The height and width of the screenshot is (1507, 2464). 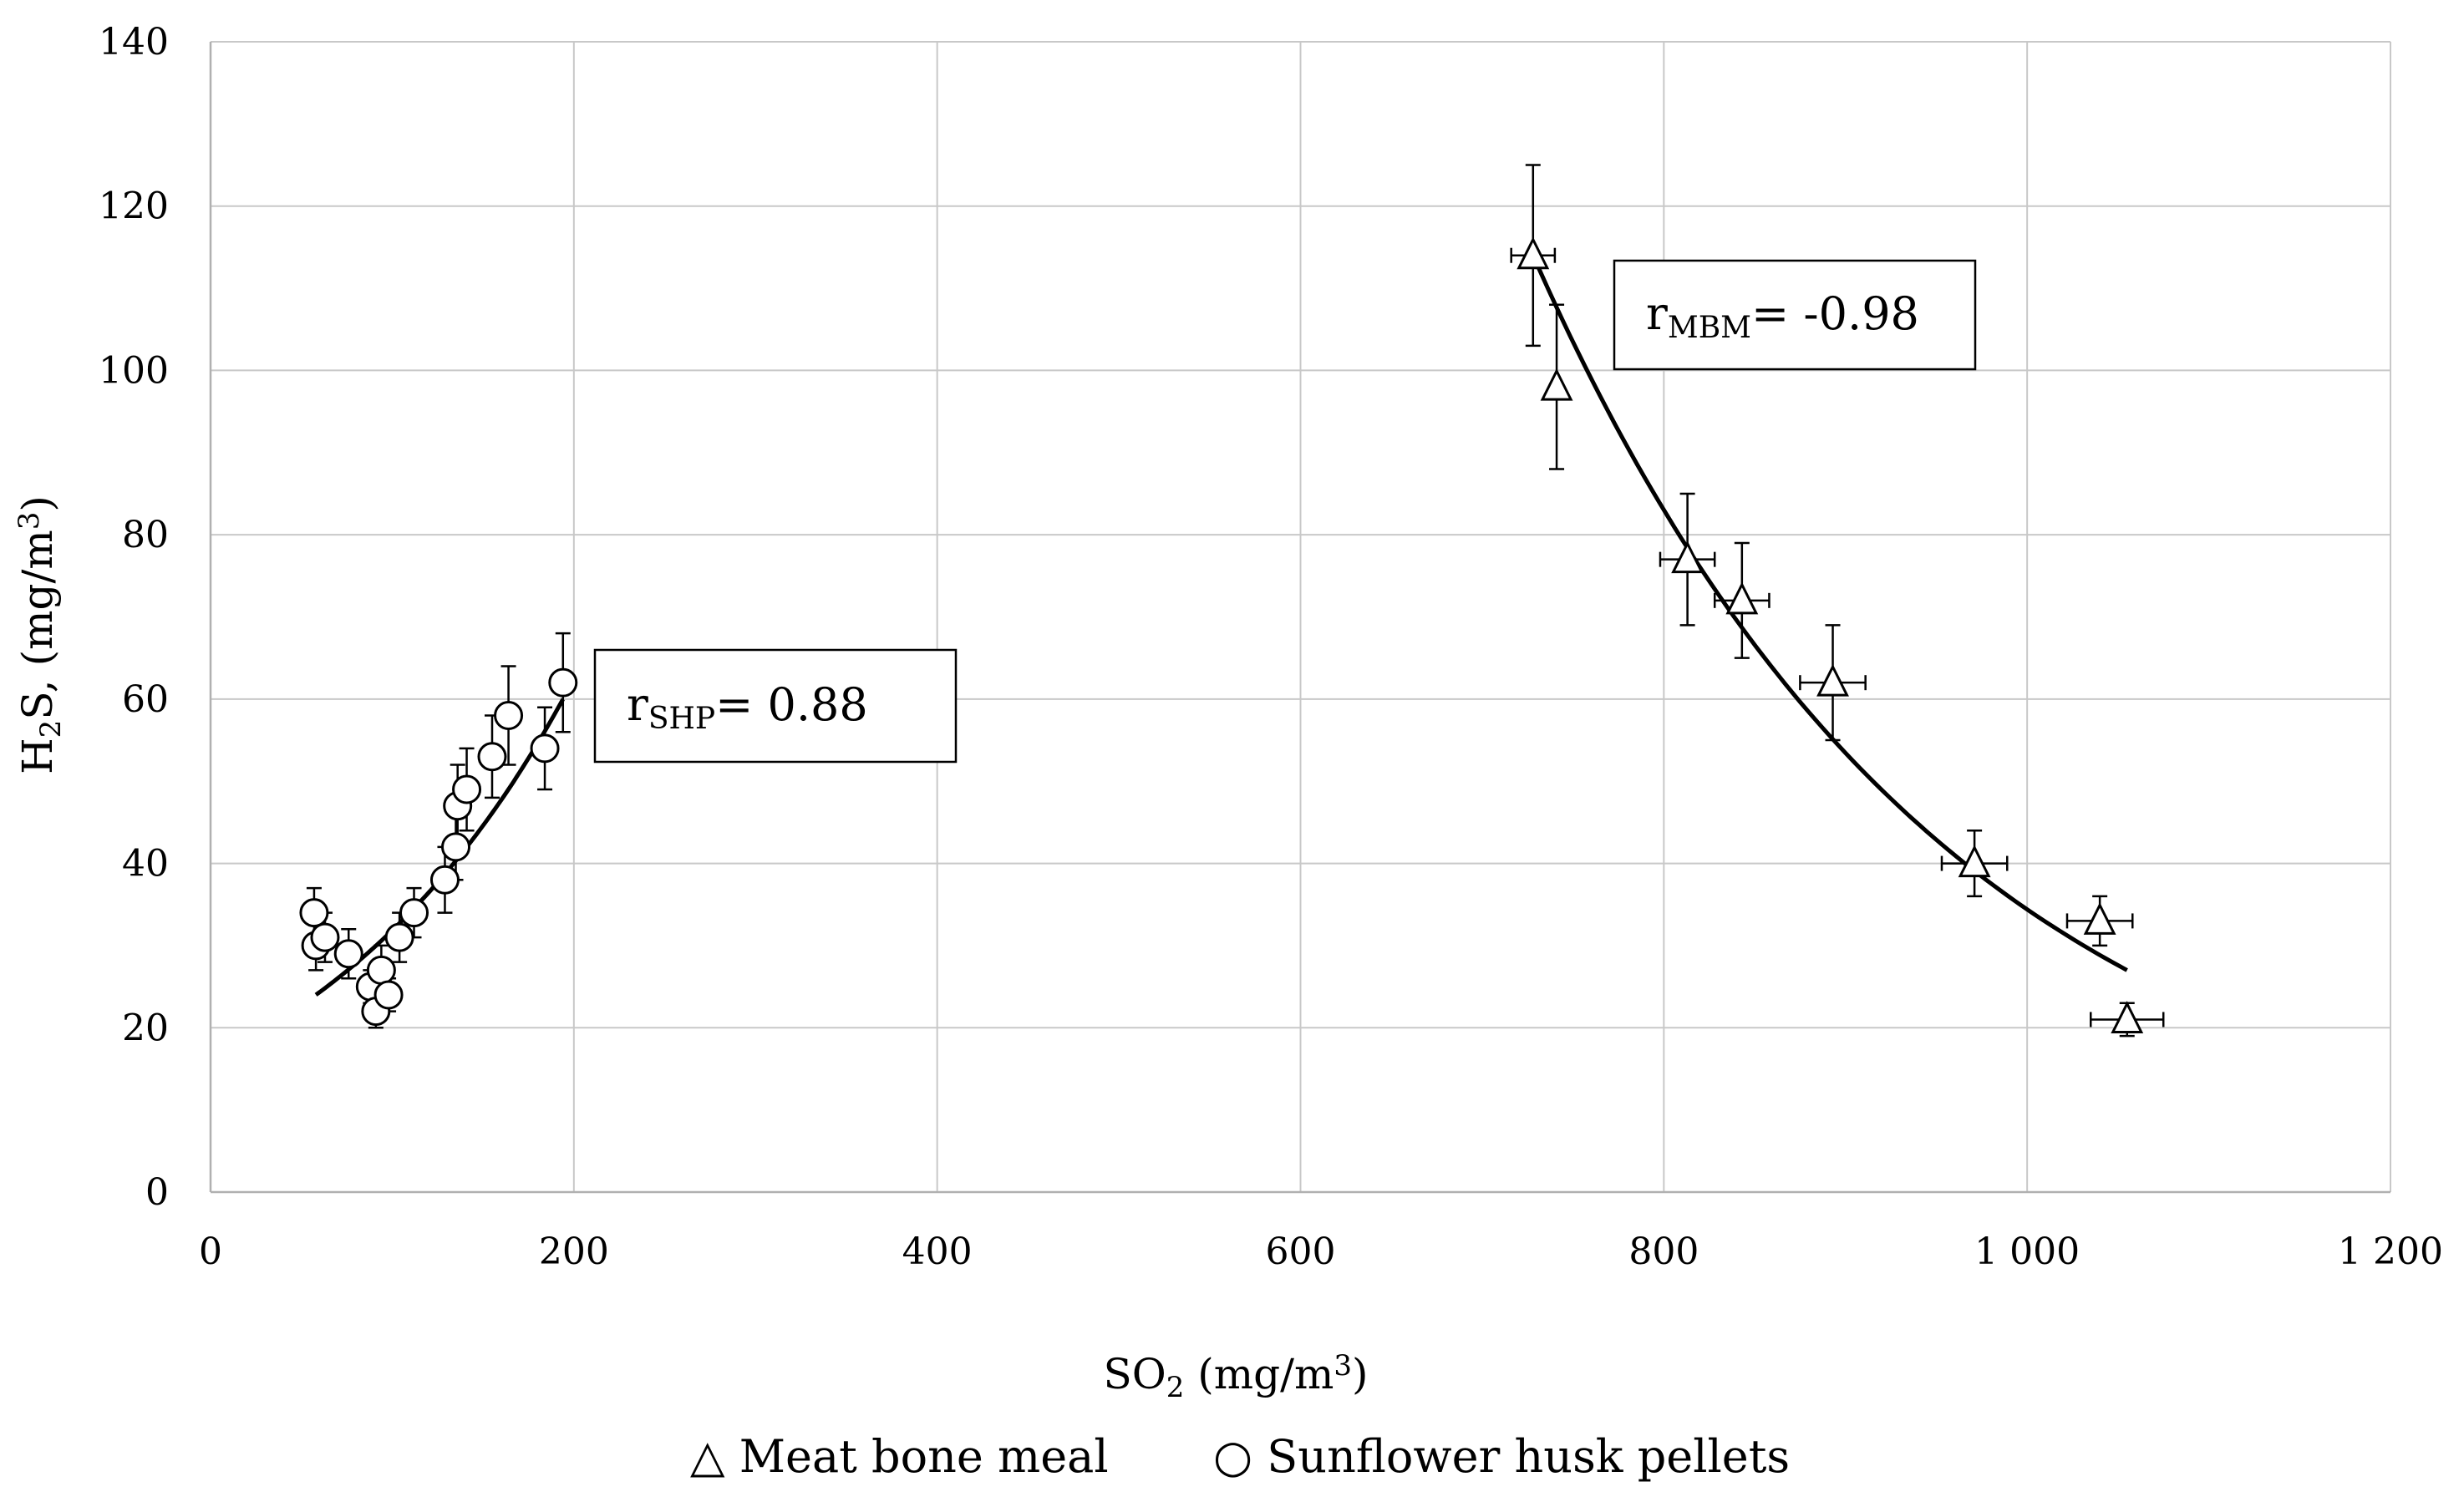 What do you see at coordinates (1657, 313) in the screenshot?
I see `annotation-mbm-main: r` at bounding box center [1657, 313].